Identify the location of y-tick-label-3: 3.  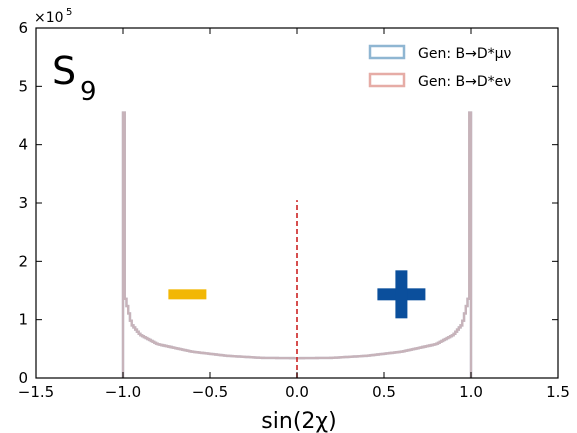
(23, 203).